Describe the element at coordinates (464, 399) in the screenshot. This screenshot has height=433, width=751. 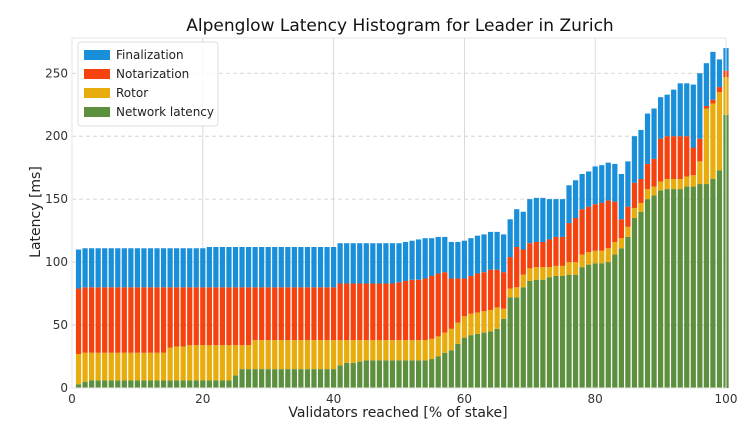
I see `x-tick-label: 60` at that location.